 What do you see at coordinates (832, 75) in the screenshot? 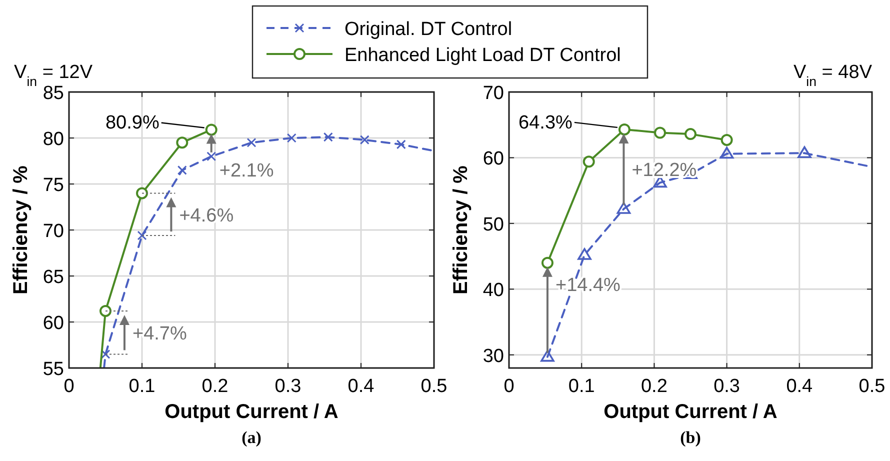
I see `chart-title: V$_{in}$ = 48V` at bounding box center [832, 75].